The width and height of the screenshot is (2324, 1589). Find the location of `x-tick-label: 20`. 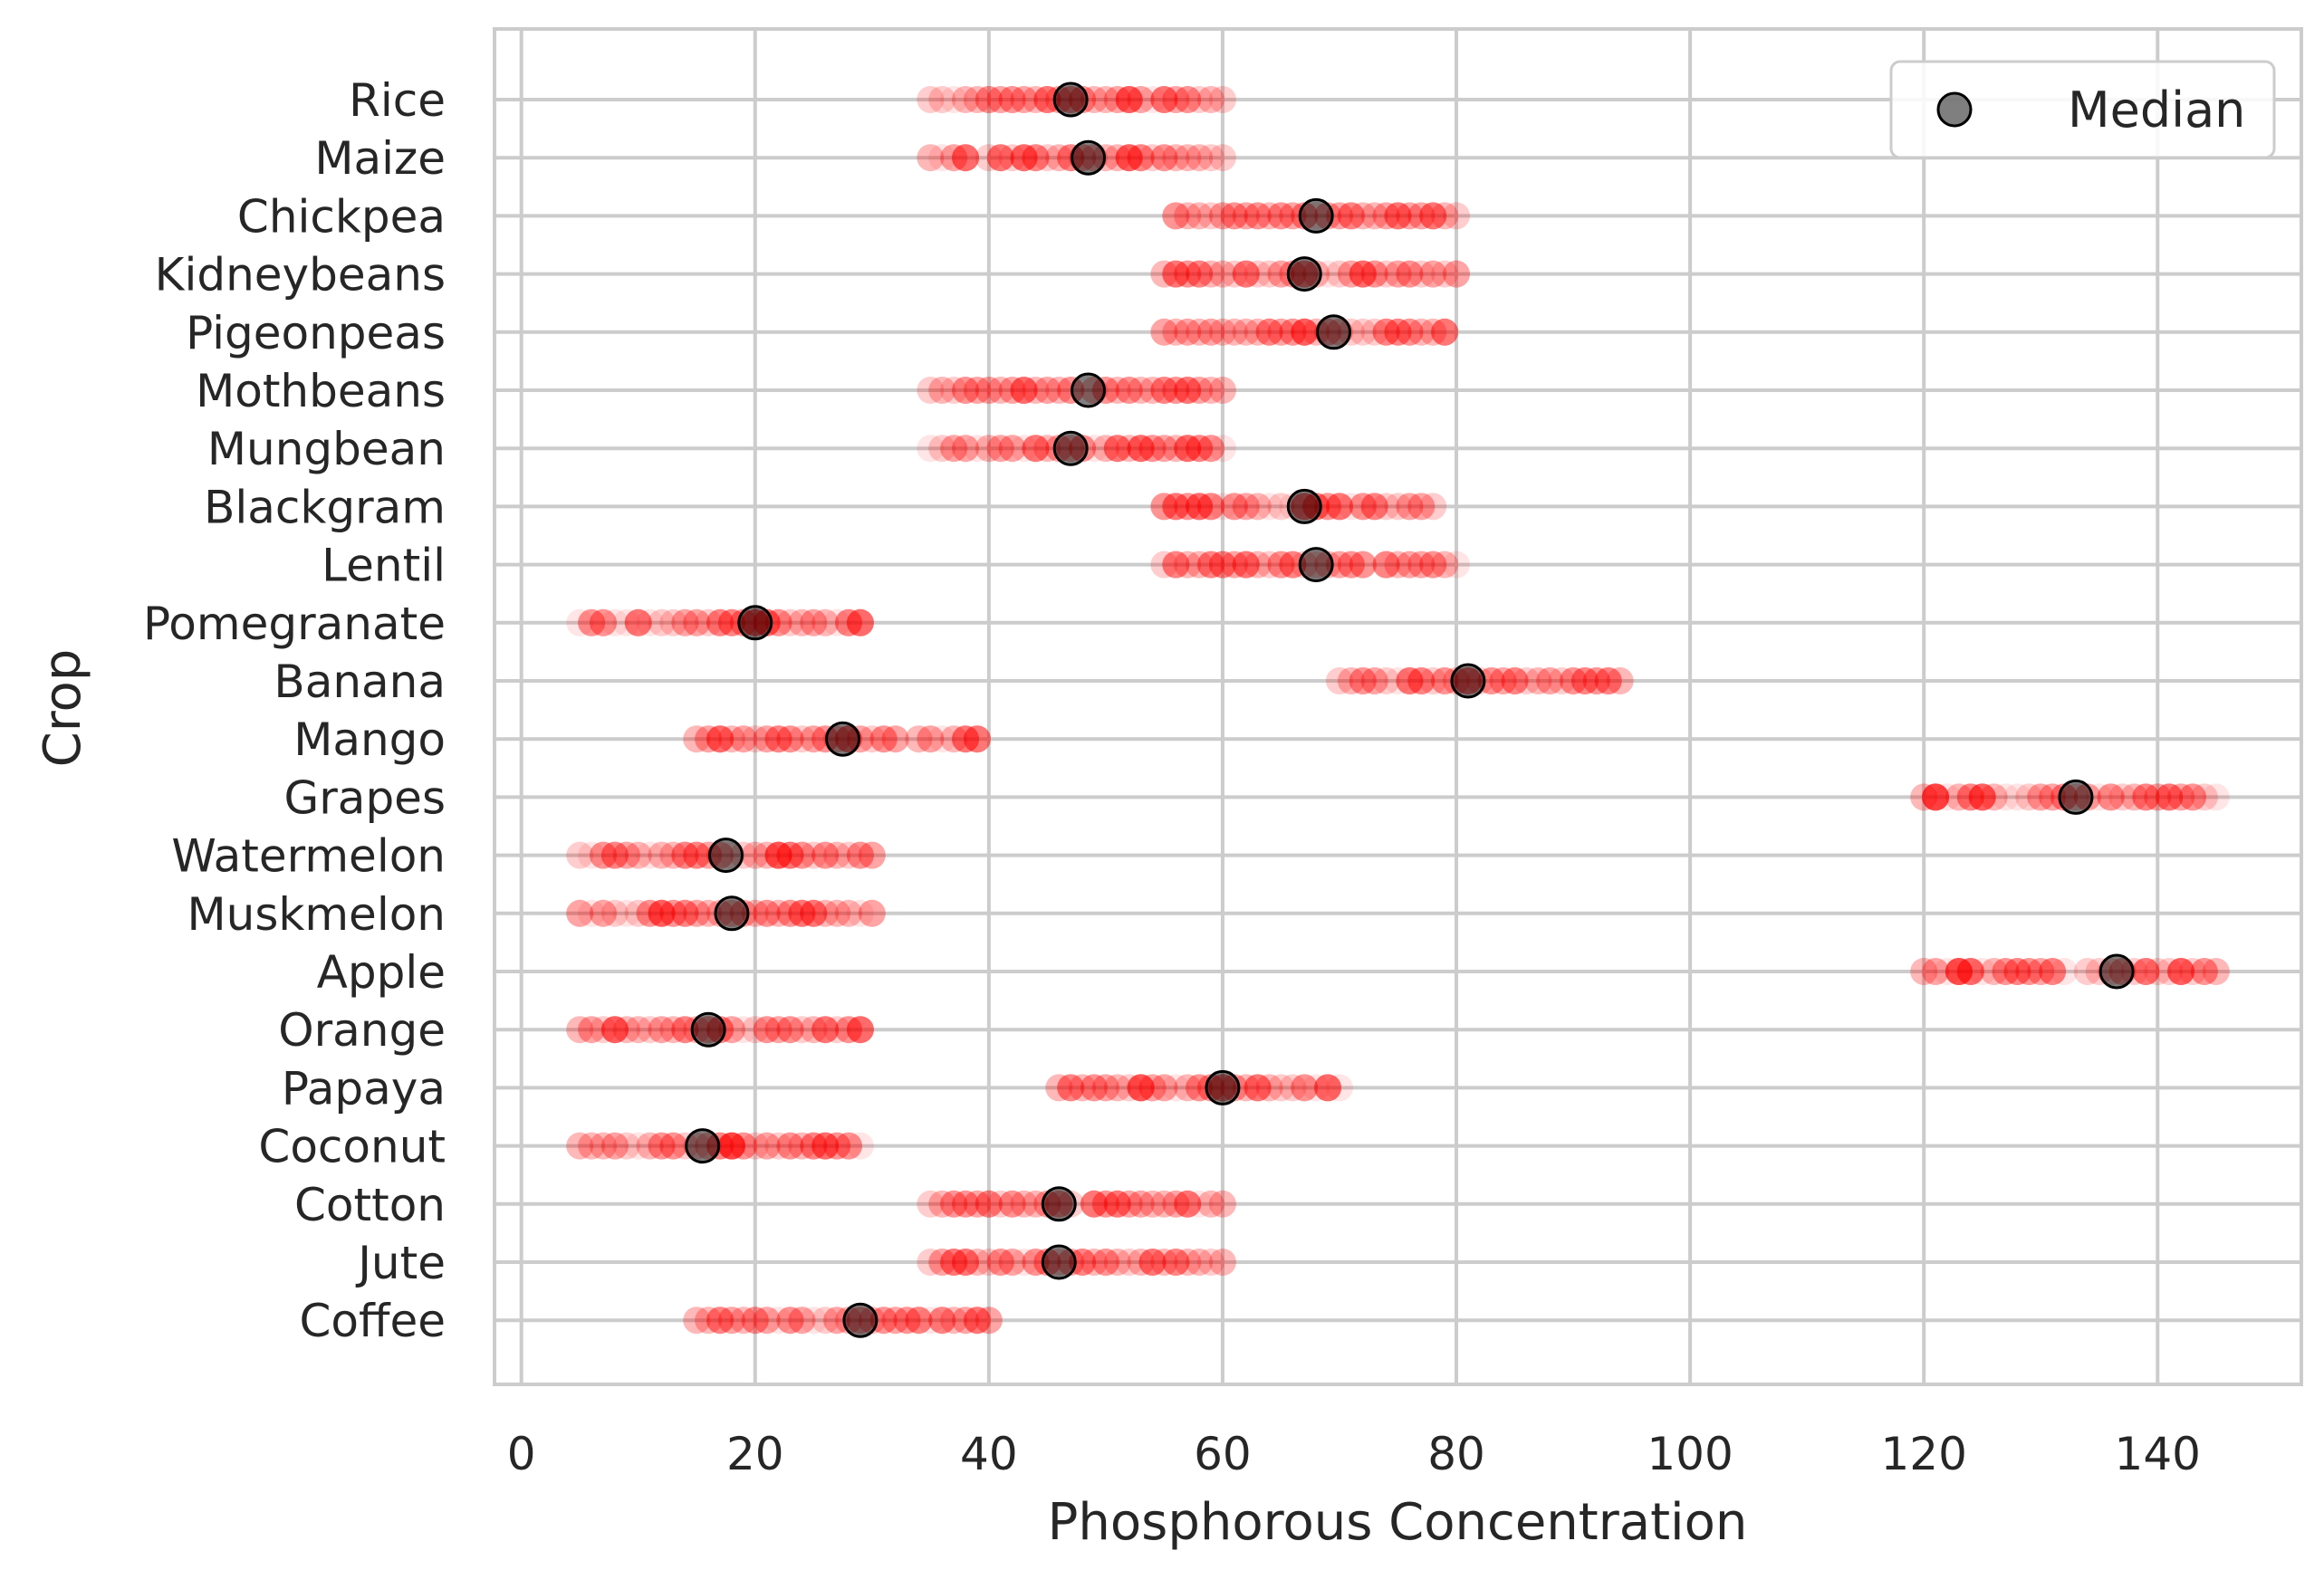

x-tick-label: 20 is located at coordinates (755, 1454).